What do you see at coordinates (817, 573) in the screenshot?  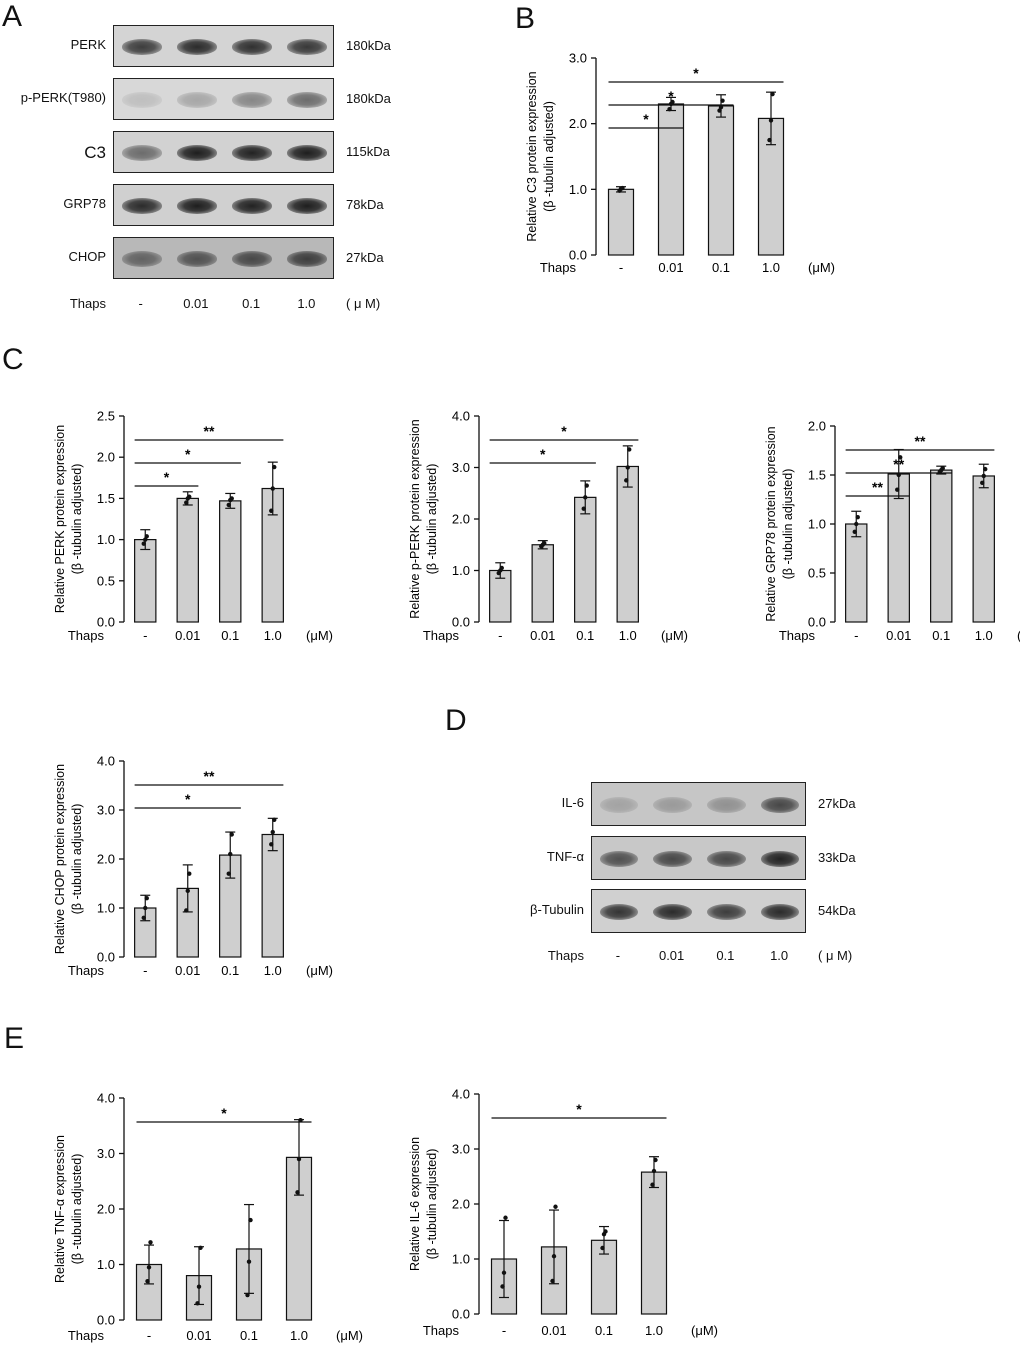 I see `y-tick-label: 0.5` at bounding box center [817, 573].